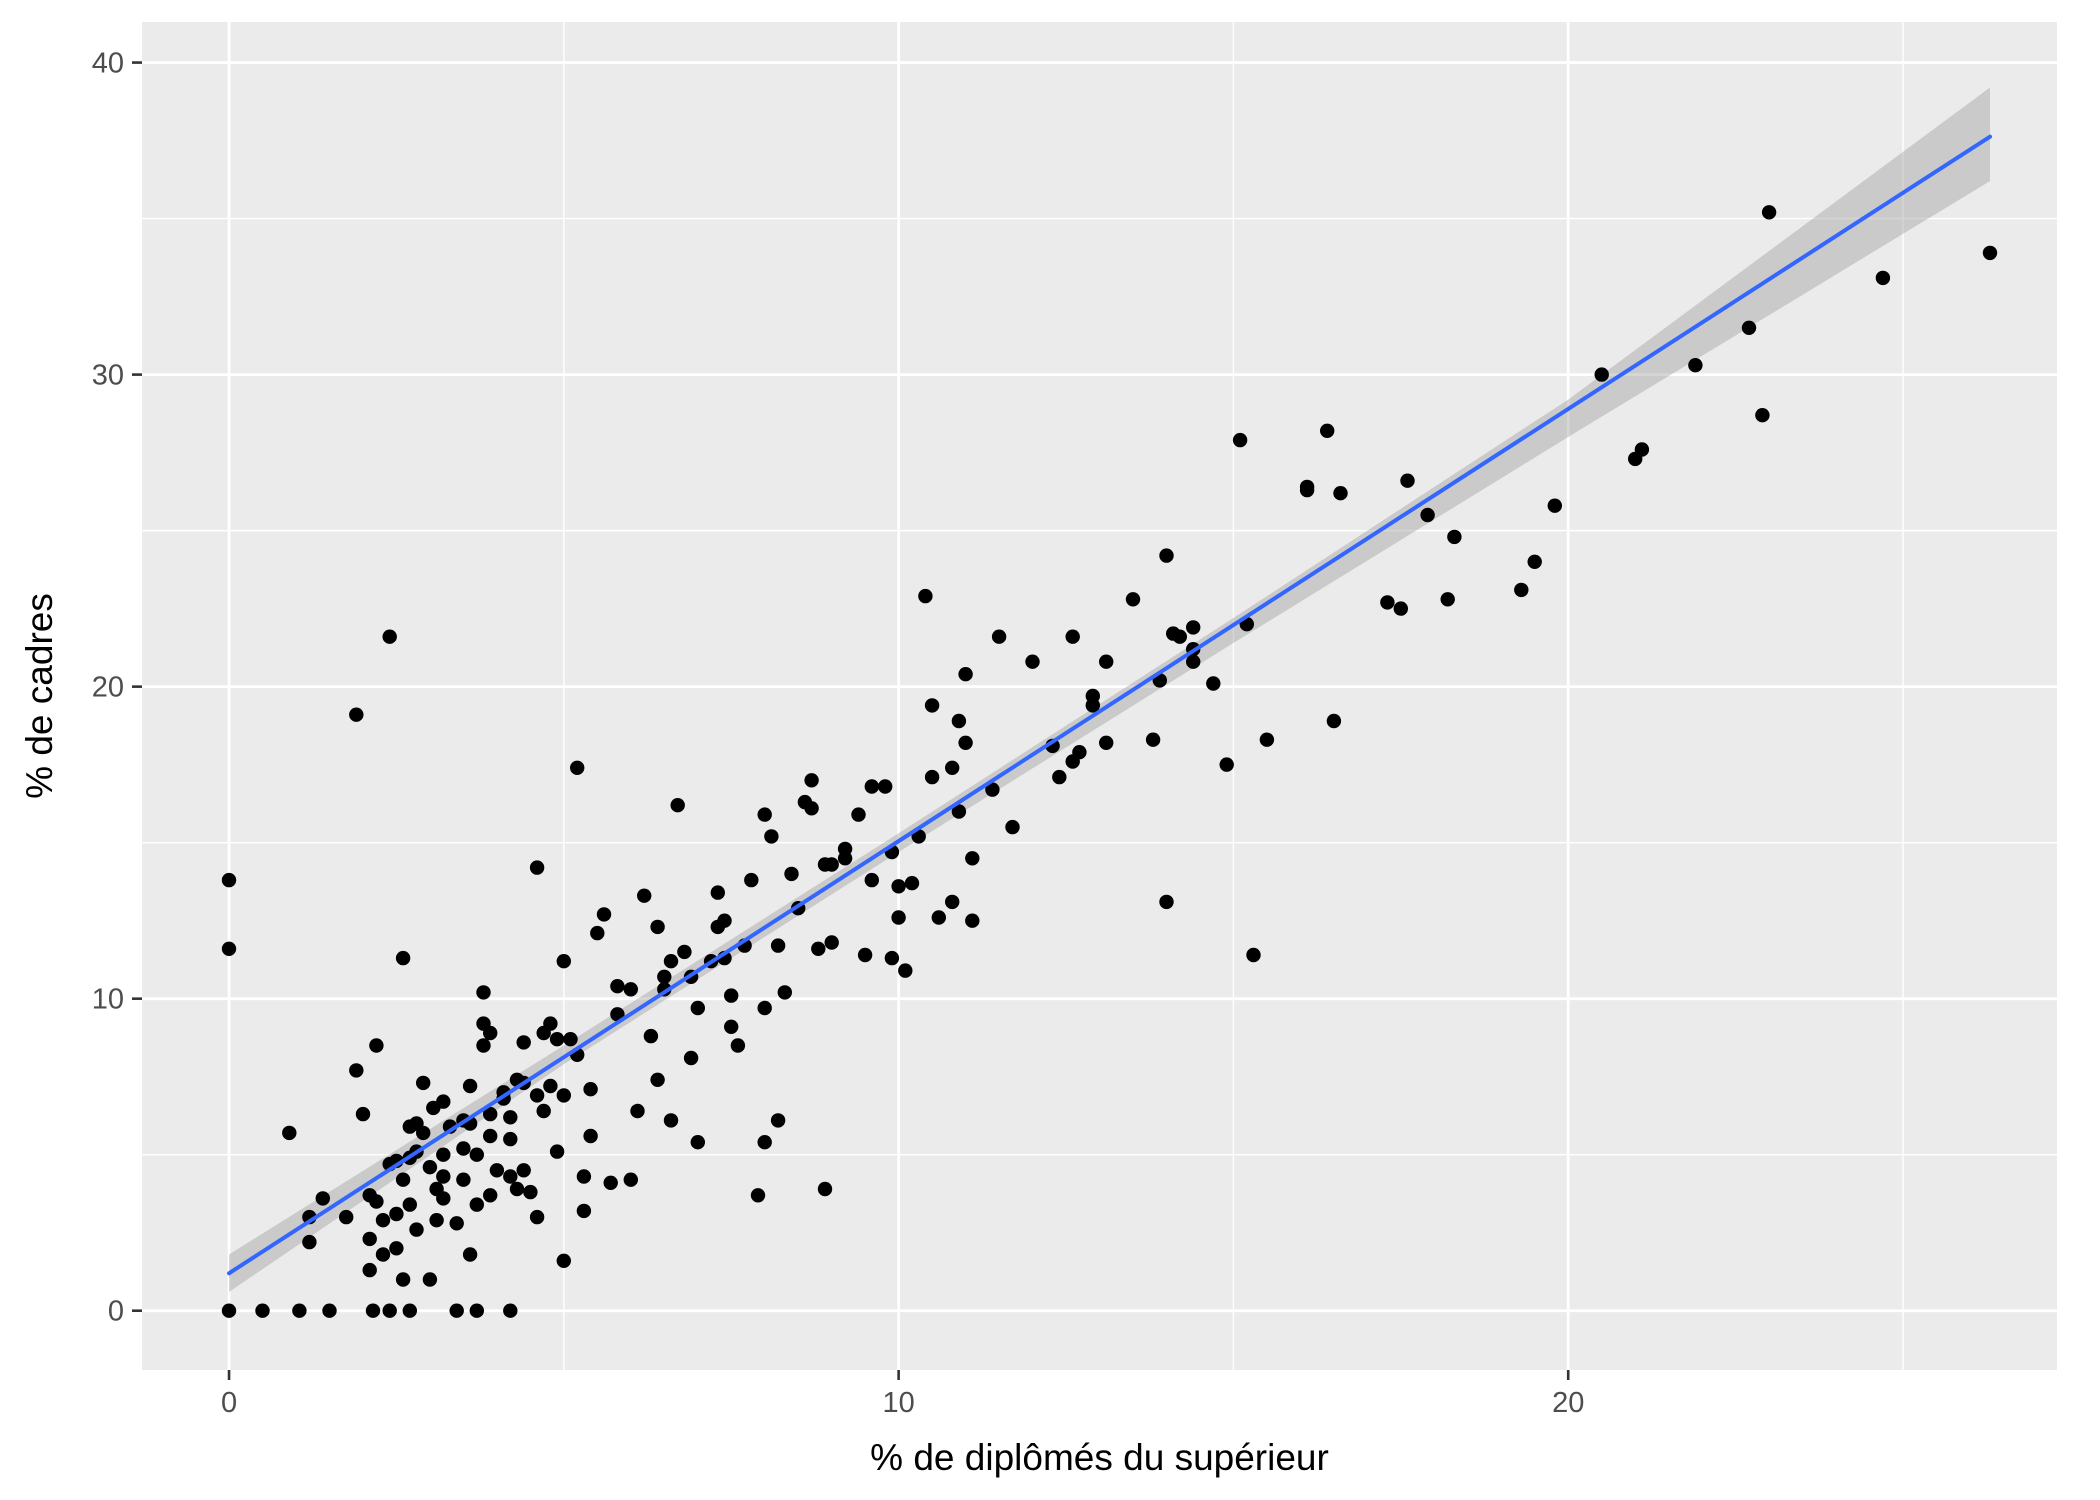 This screenshot has width=2100, height=1500. What do you see at coordinates (108, 376) in the screenshot?
I see `y-tick-label: 30` at bounding box center [108, 376].